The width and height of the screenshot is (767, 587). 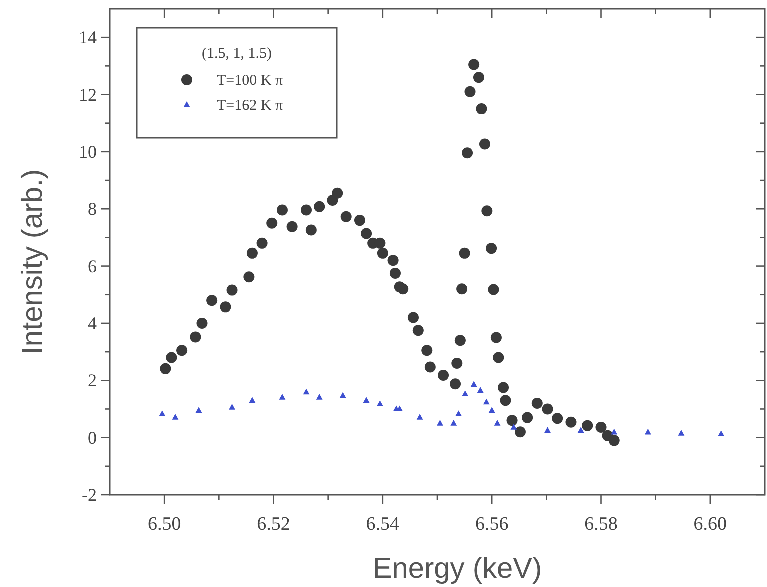 I want to click on x-tick-label: 6.52, so click(x=273, y=524).